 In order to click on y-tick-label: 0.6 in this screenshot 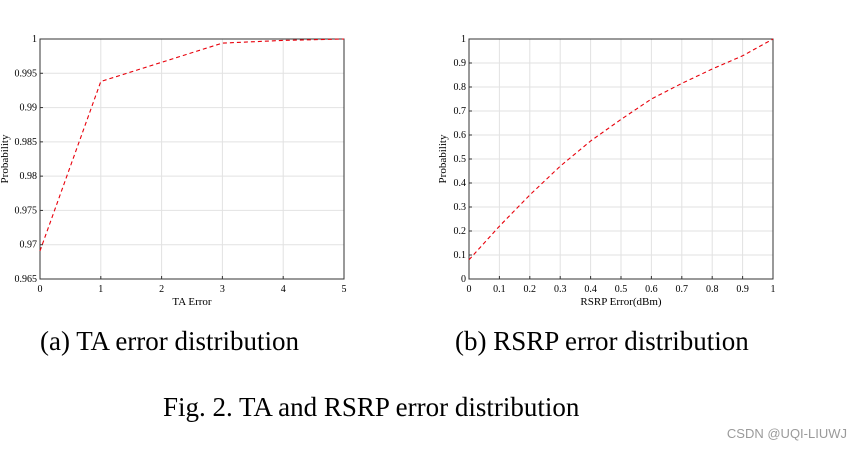, I will do `click(460, 135)`.